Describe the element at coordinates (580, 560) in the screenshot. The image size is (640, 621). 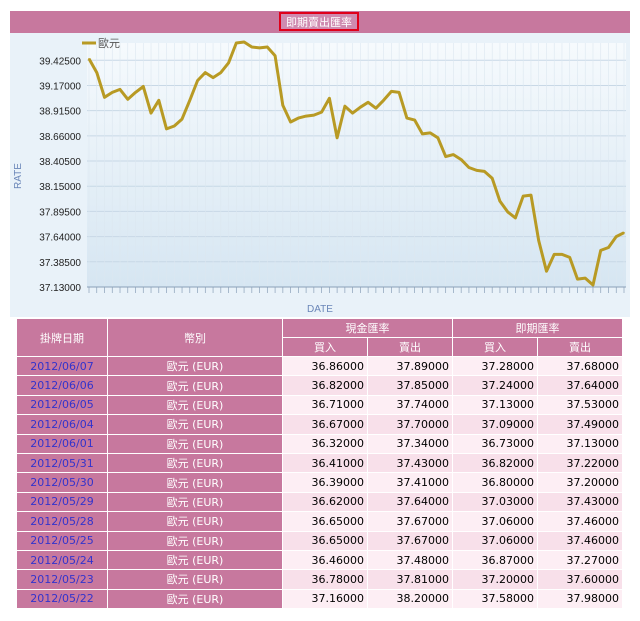
I see `row-spot-sell: 37.27000` at that location.